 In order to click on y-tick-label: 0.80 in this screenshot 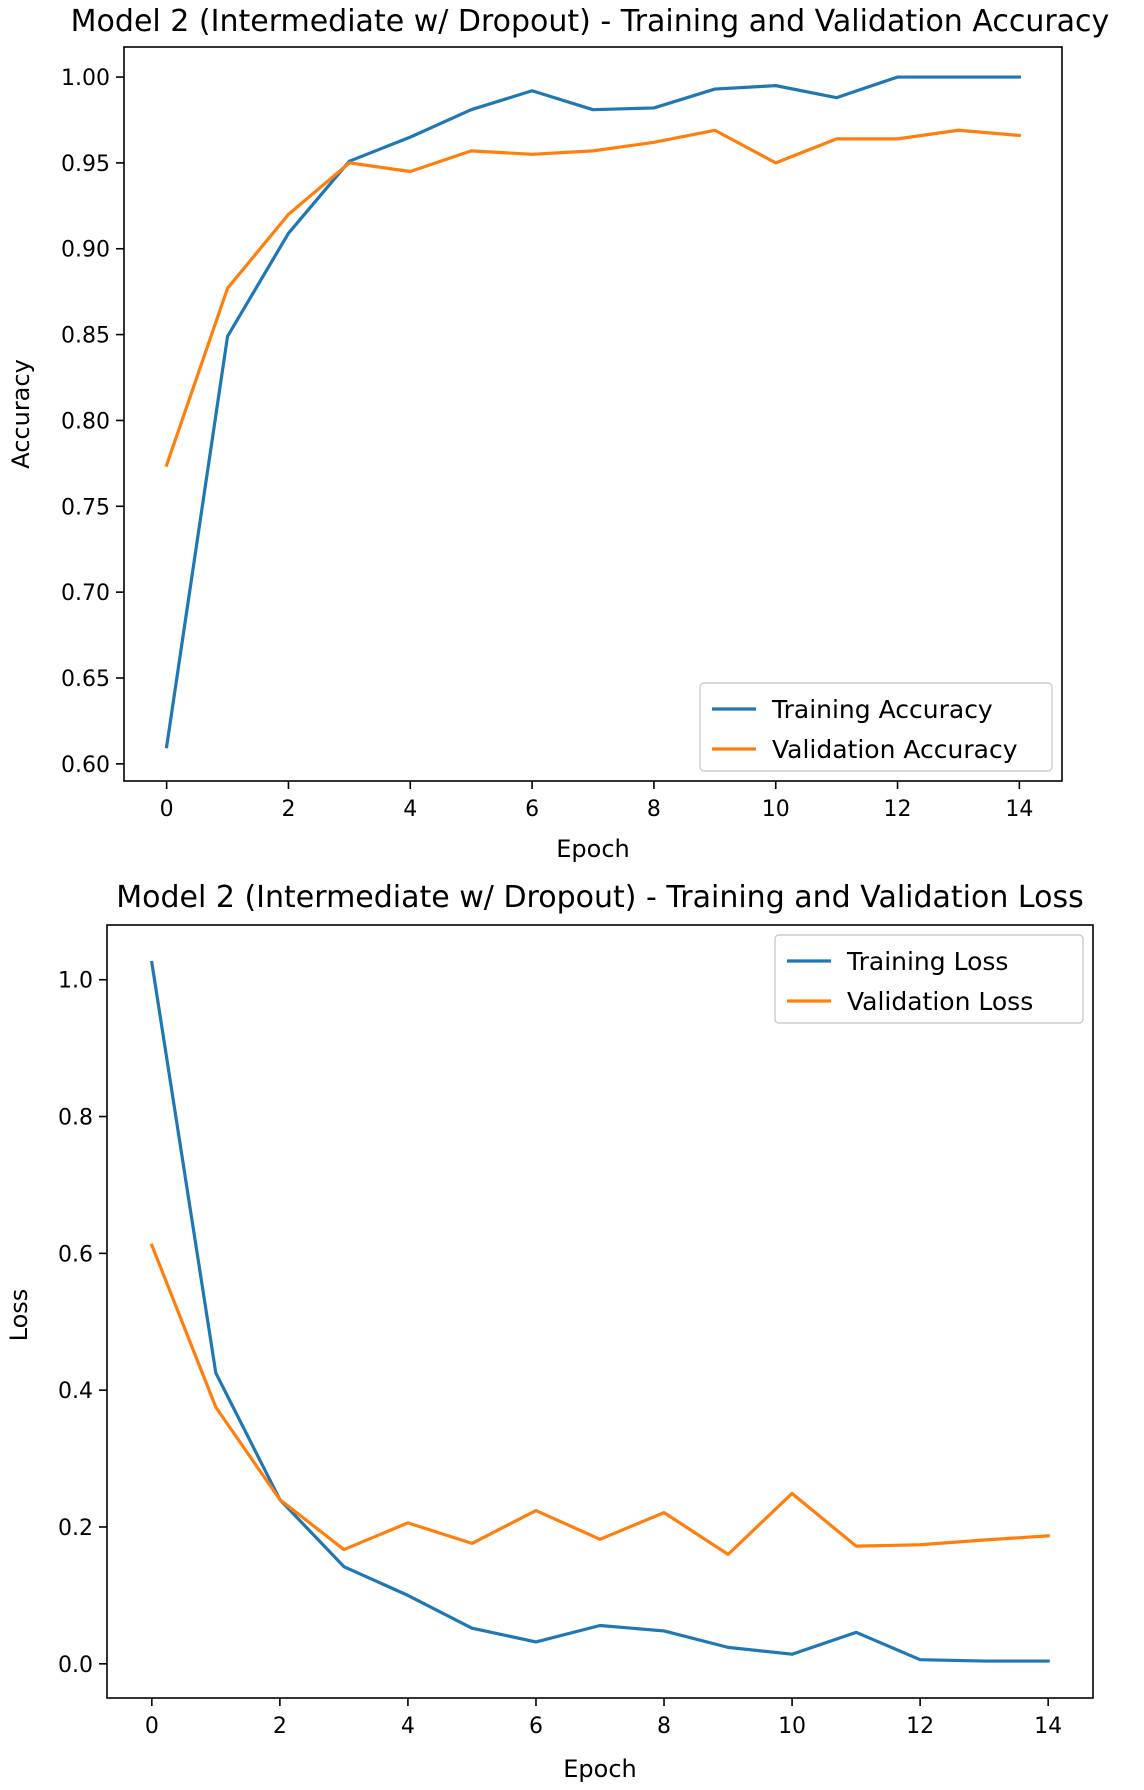, I will do `click(85, 421)`.